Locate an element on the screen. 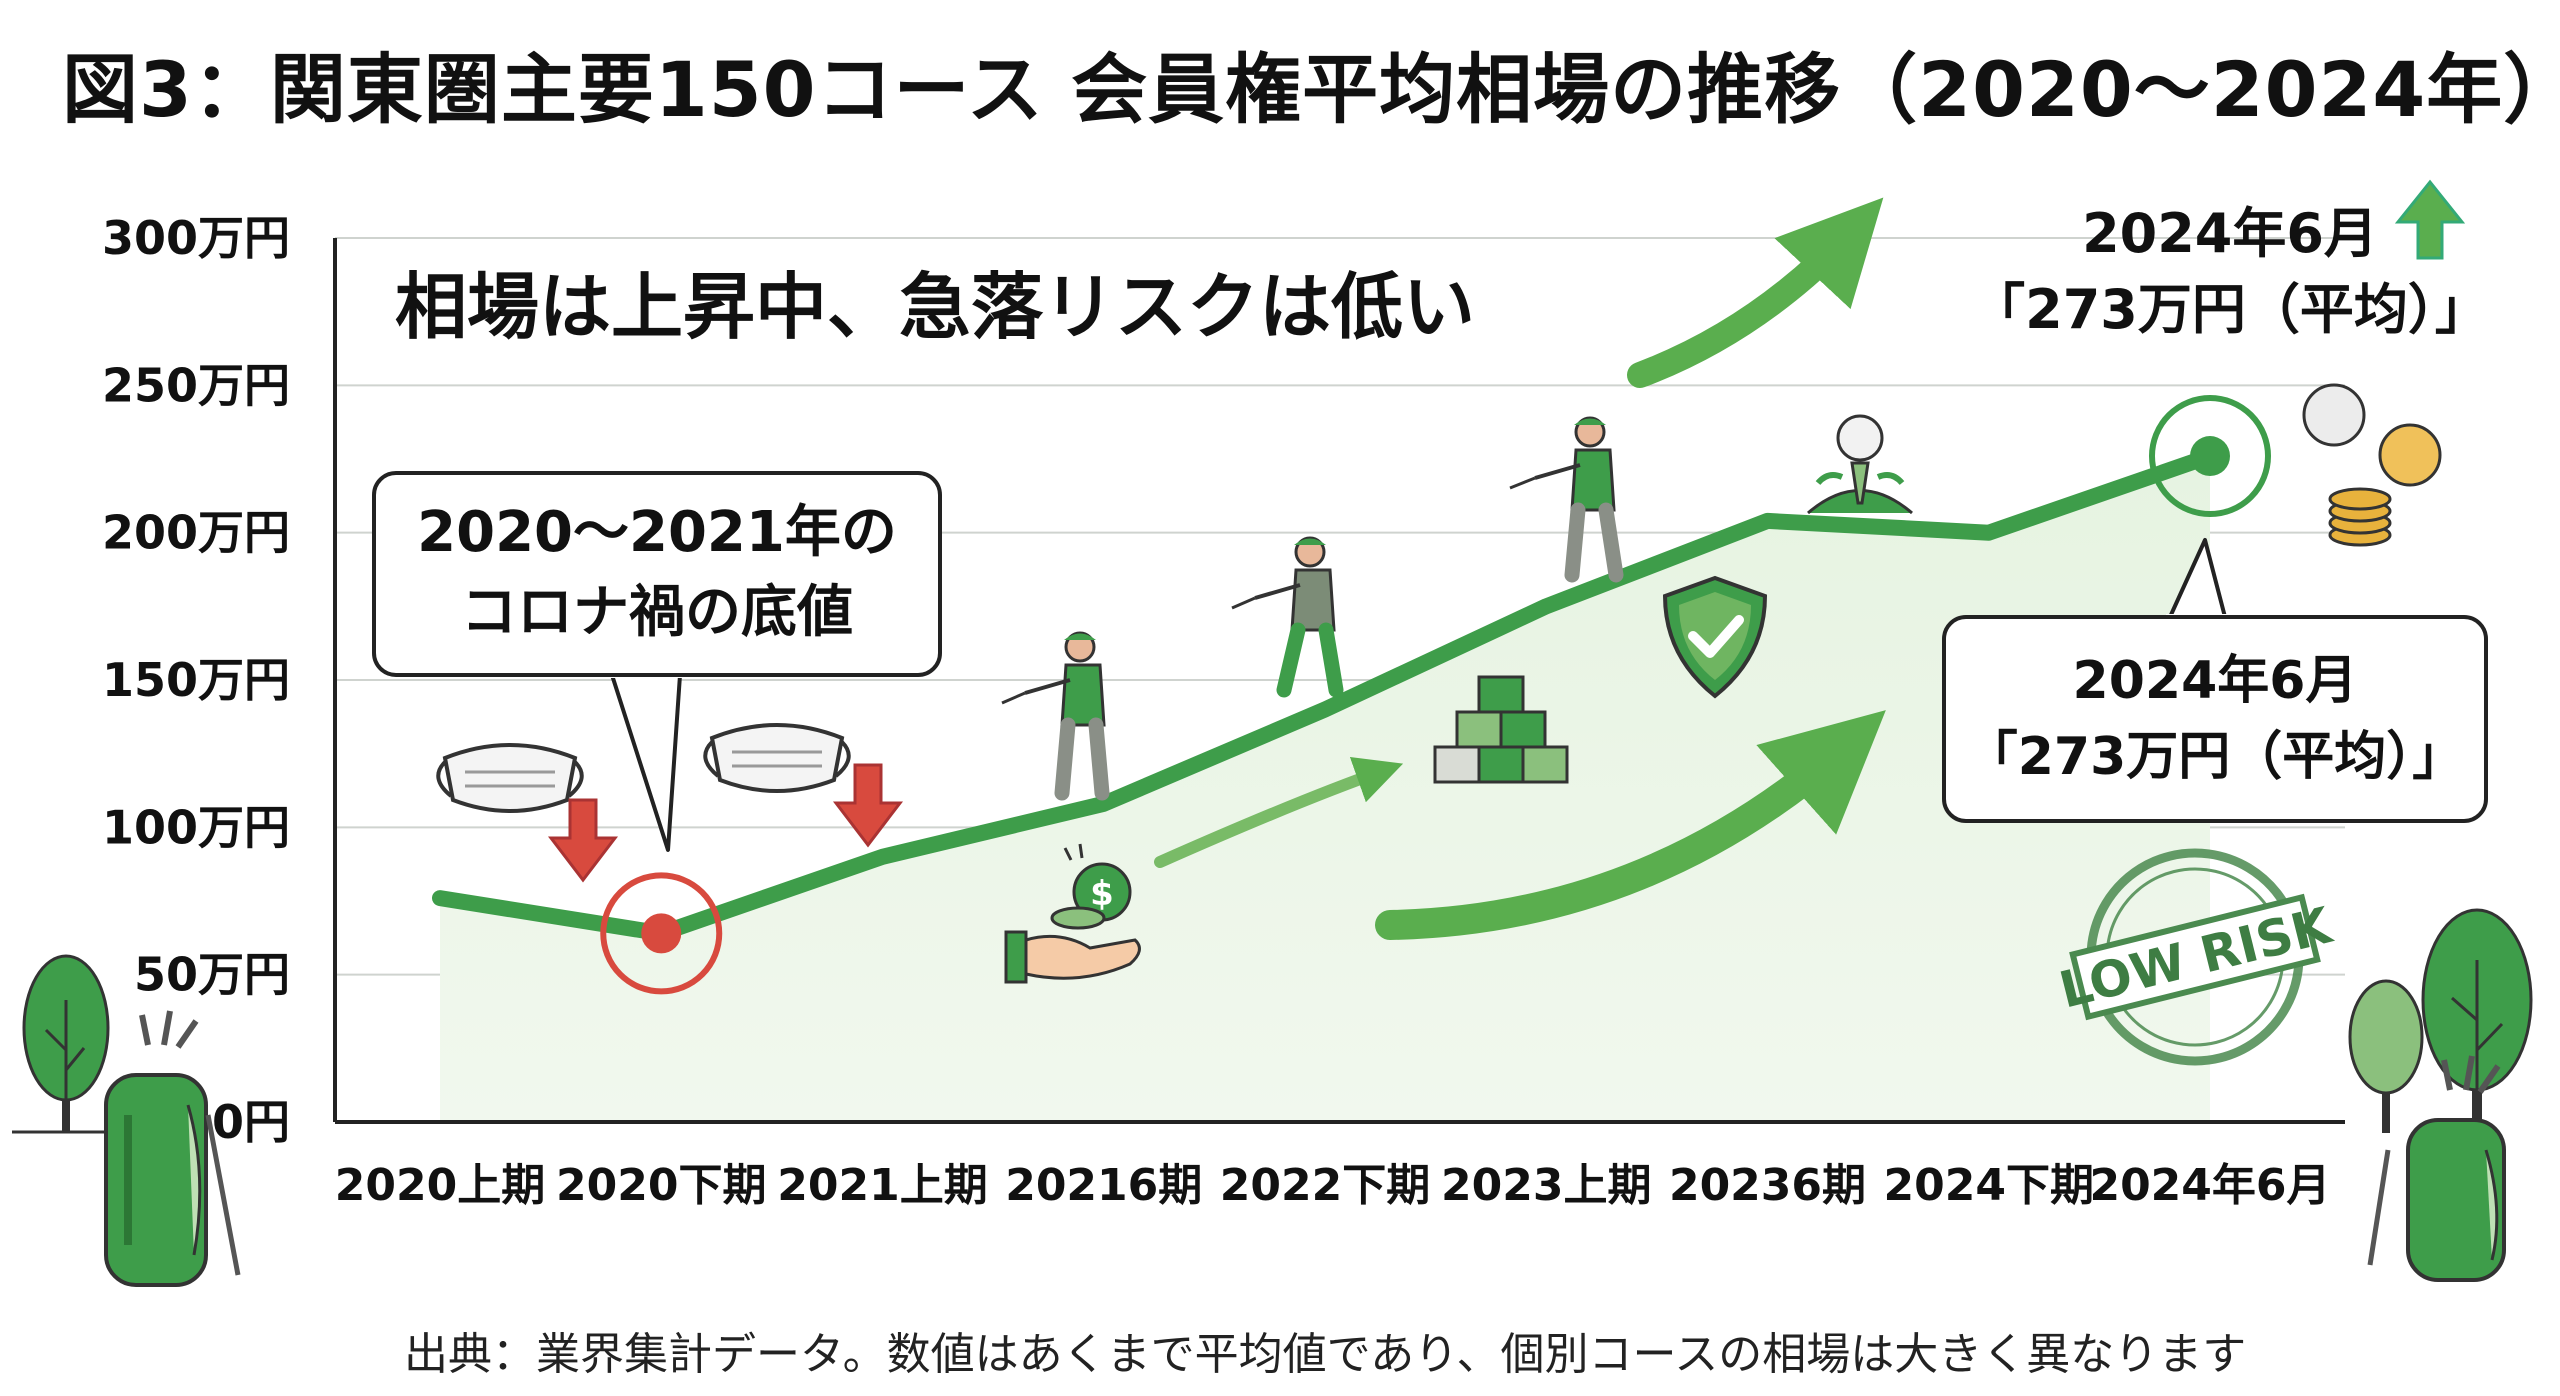  callout-latest-value: 2024年6月 「273万円（平均）」 is located at coordinates (2215, 719).